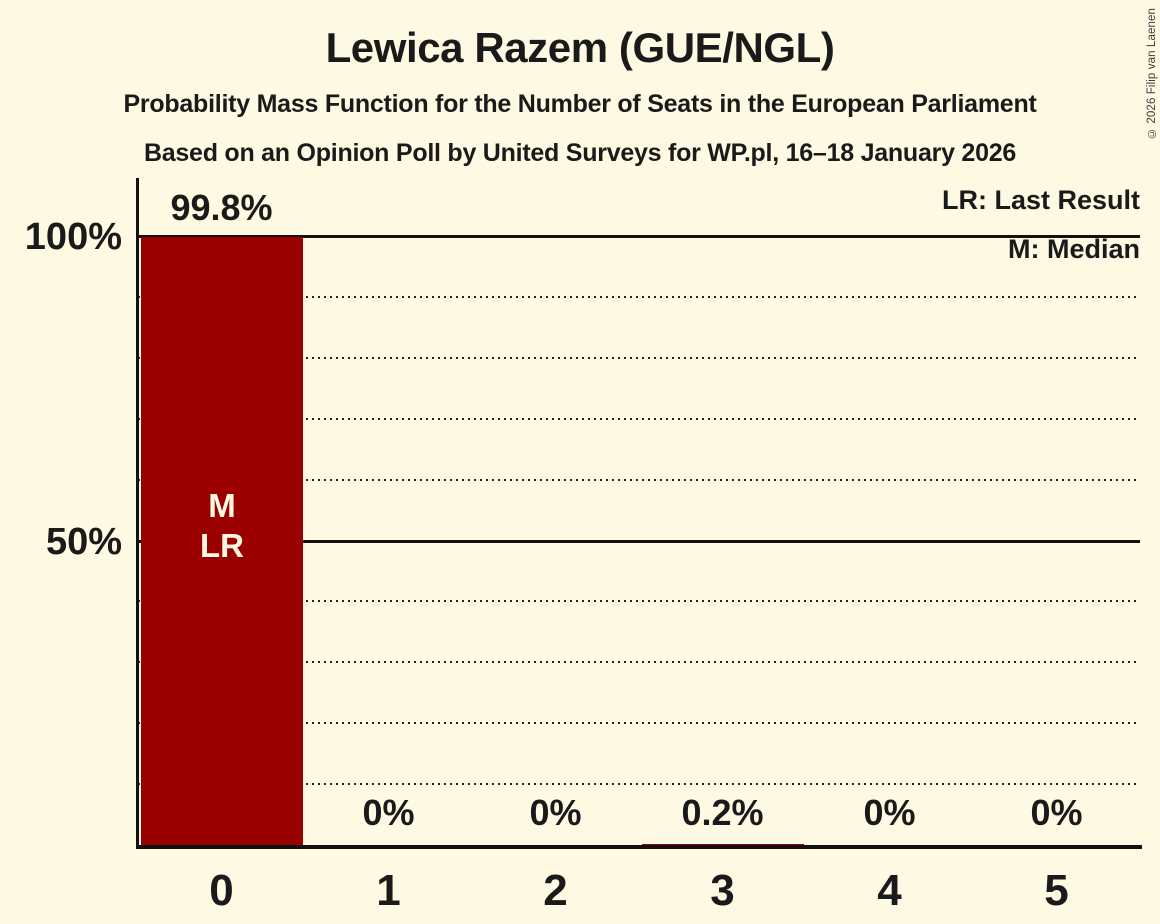 The image size is (1160, 924). Describe the element at coordinates (639, 847) in the screenshot. I see `x-axis-line` at that location.